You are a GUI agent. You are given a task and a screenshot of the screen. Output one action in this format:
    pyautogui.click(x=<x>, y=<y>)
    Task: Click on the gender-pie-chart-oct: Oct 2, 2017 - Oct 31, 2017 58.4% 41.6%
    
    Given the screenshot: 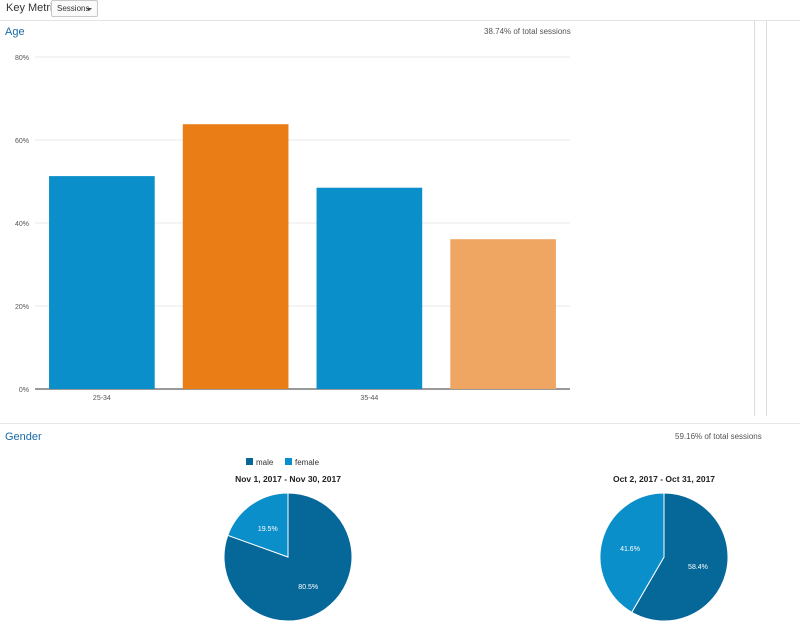 What is the action you would take?
    pyautogui.click(x=664, y=548)
    